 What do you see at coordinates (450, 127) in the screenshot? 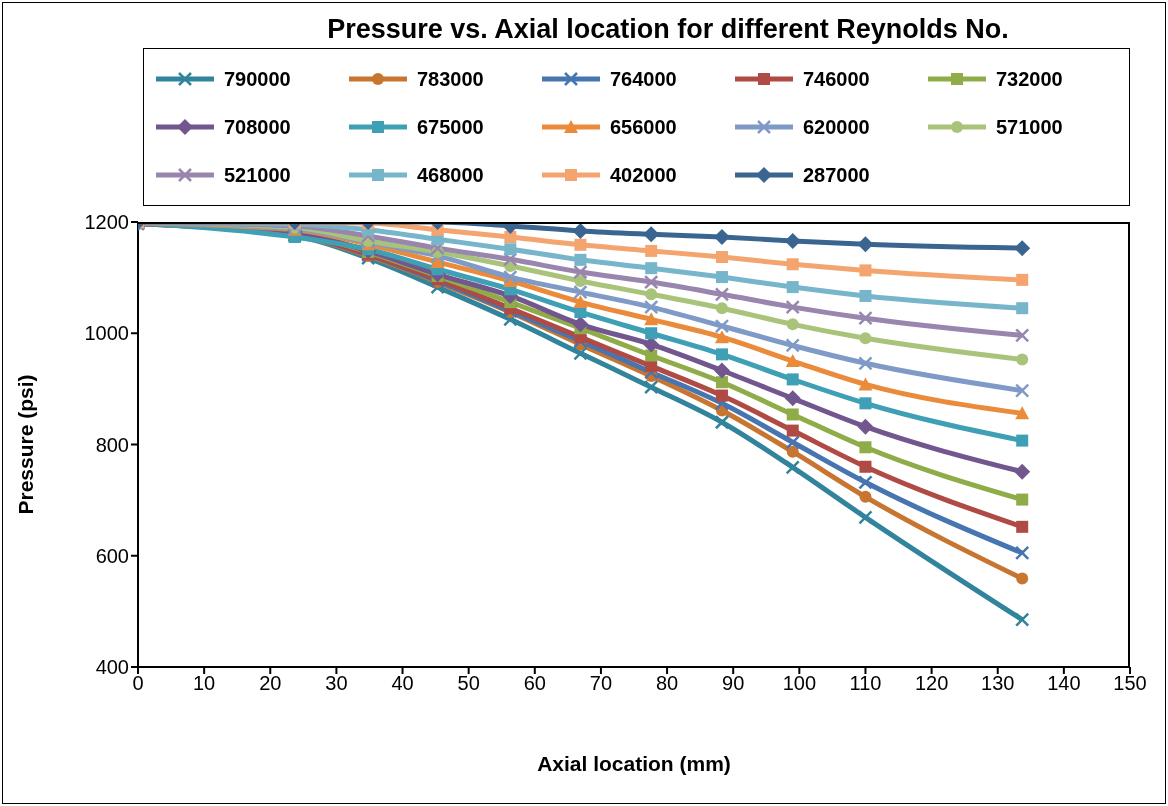
I see `legend-label: 675000` at bounding box center [450, 127].